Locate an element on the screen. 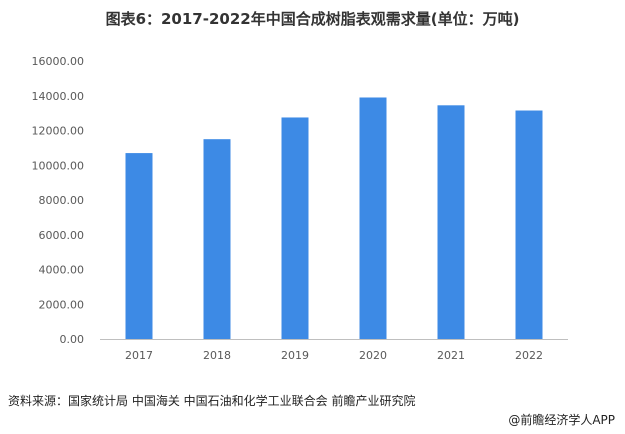 This screenshot has height=434, width=625. x-tick-label: 2020 is located at coordinates (373, 355).